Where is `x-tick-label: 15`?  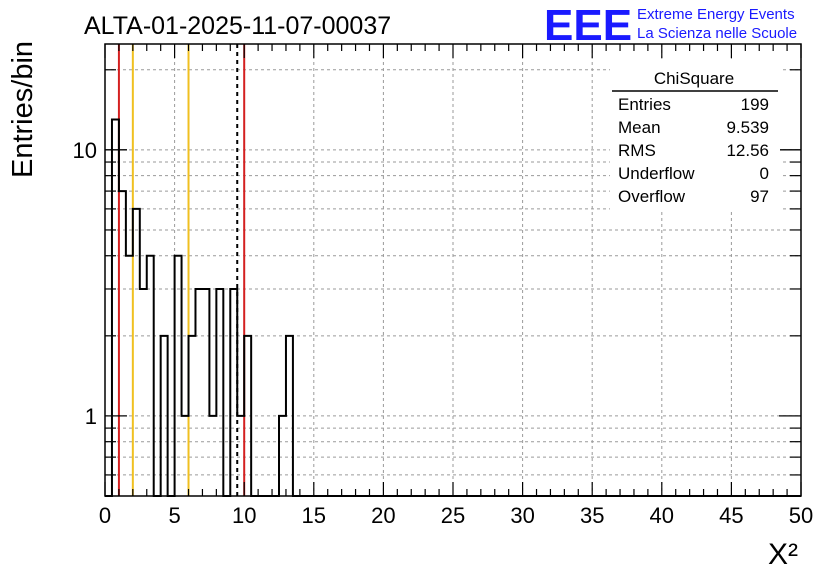 x-tick-label: 15 is located at coordinates (314, 515).